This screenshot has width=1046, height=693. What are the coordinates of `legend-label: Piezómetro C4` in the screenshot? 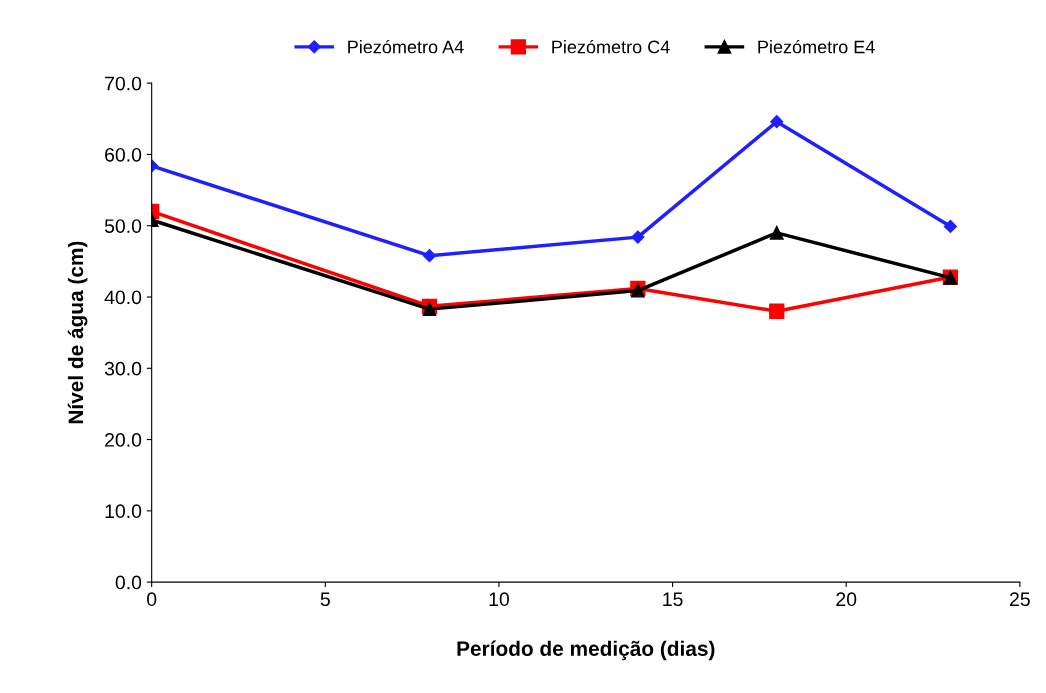 It's located at (611, 46).